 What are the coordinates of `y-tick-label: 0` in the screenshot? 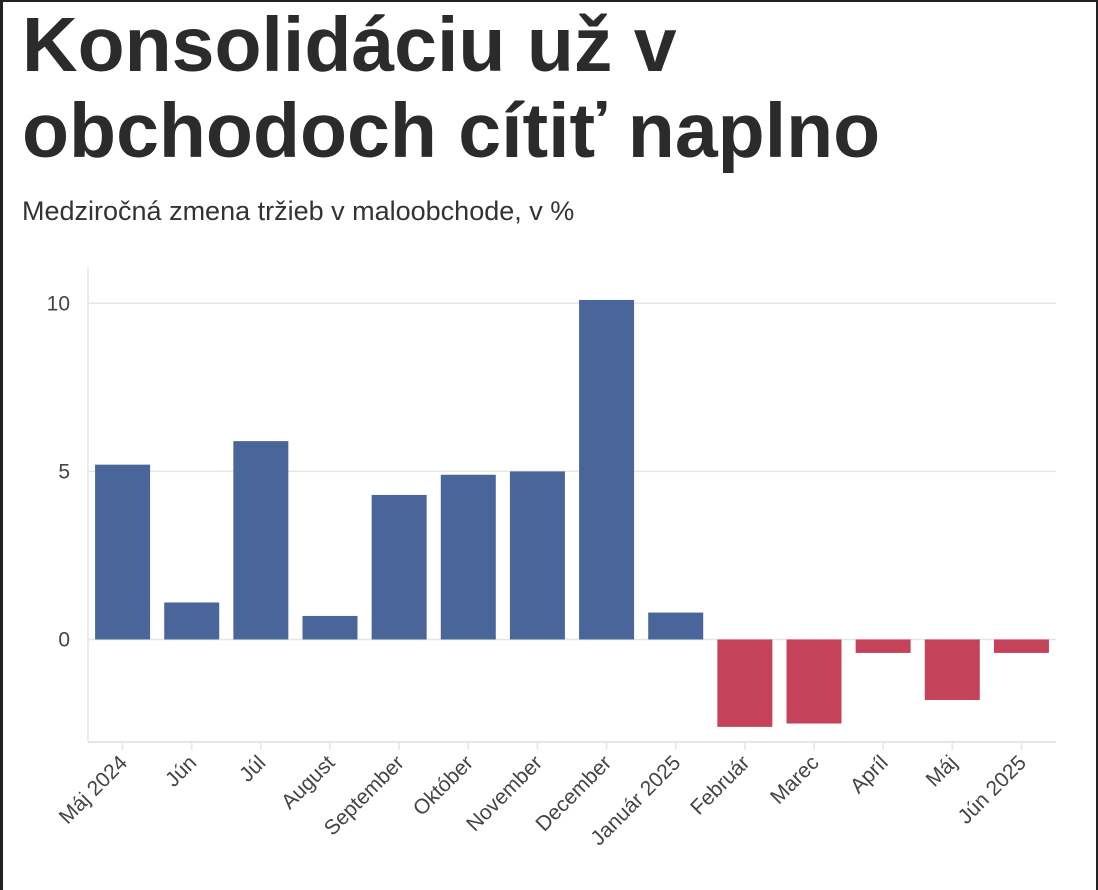 It's located at (64, 639).